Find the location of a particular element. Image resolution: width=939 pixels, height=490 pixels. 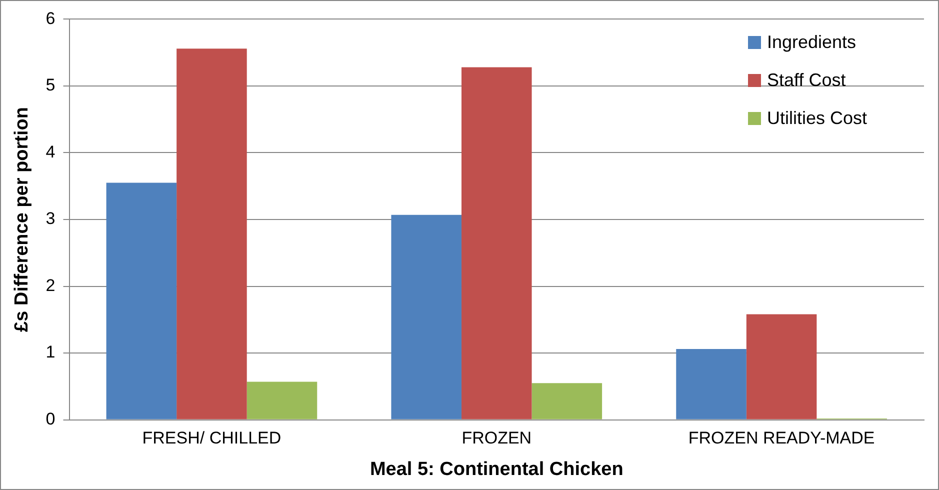

y-tick-label: 5 is located at coordinates (51, 85).